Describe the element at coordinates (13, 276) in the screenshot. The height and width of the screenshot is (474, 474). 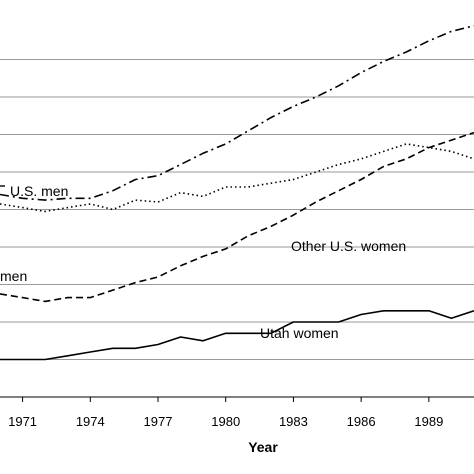
I see `series-label-utah_men: men` at that location.